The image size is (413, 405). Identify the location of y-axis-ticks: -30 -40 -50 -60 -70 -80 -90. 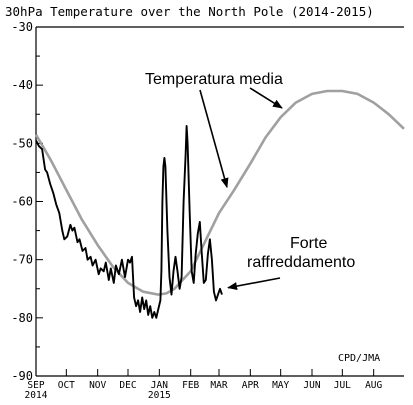
(27, 201).